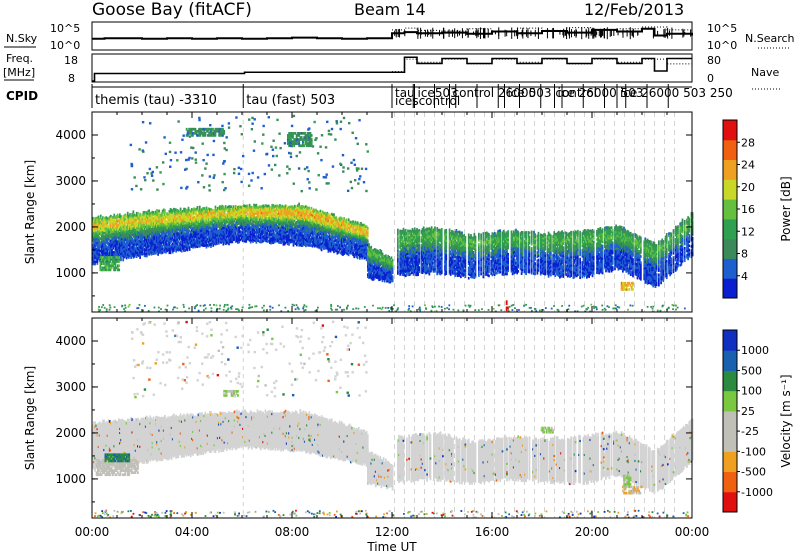 Image resolution: width=800 pixels, height=554 pixels. What do you see at coordinates (65, 45) in the screenshot?
I see `nsky-tick-lo: 10^0` at bounding box center [65, 45].